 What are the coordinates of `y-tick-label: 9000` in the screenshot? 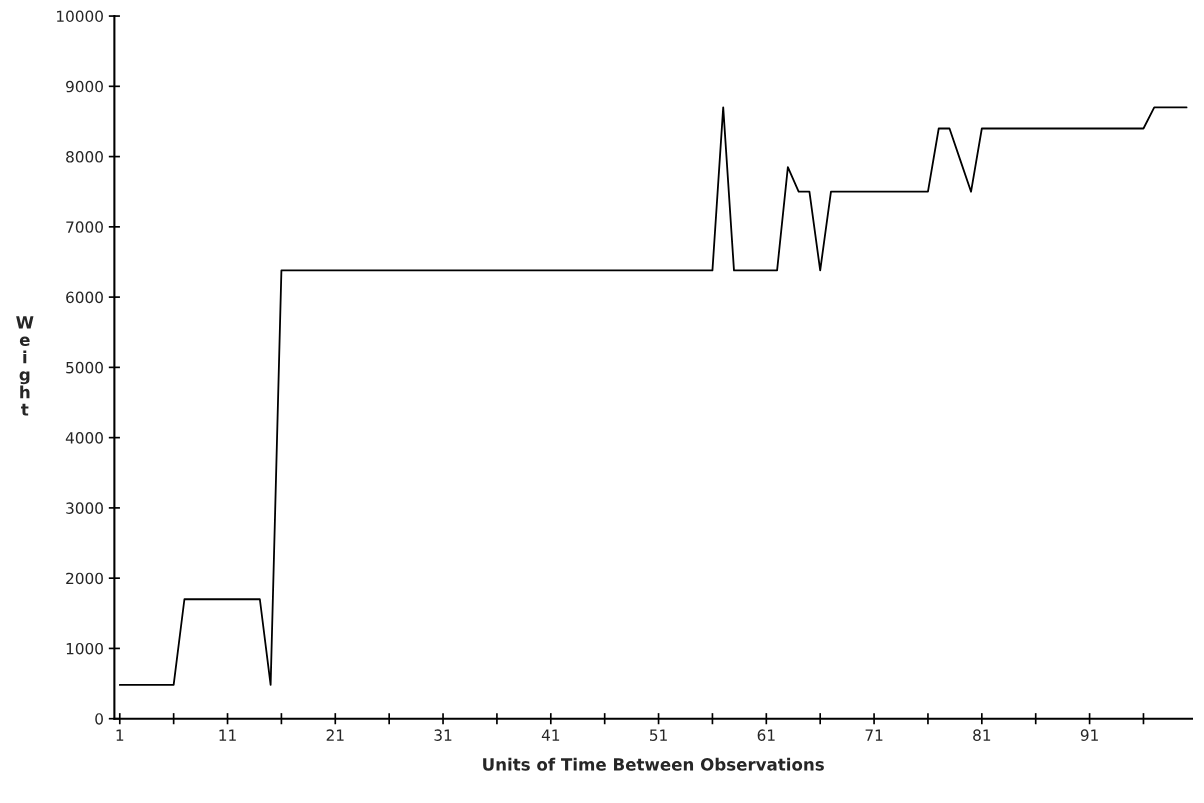 It's located at (84, 86).